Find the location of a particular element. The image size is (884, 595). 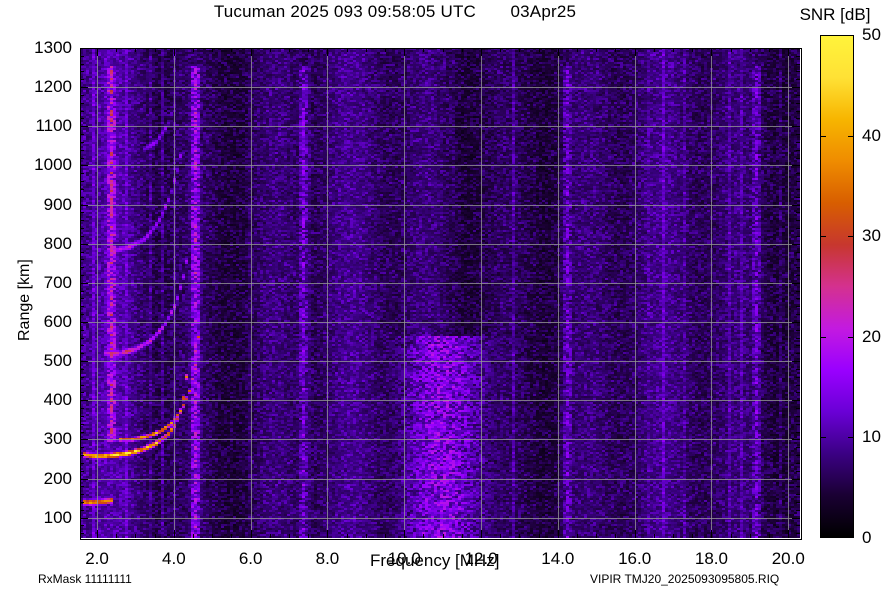

x-tick-label: 18.0 is located at coordinates (711, 558).